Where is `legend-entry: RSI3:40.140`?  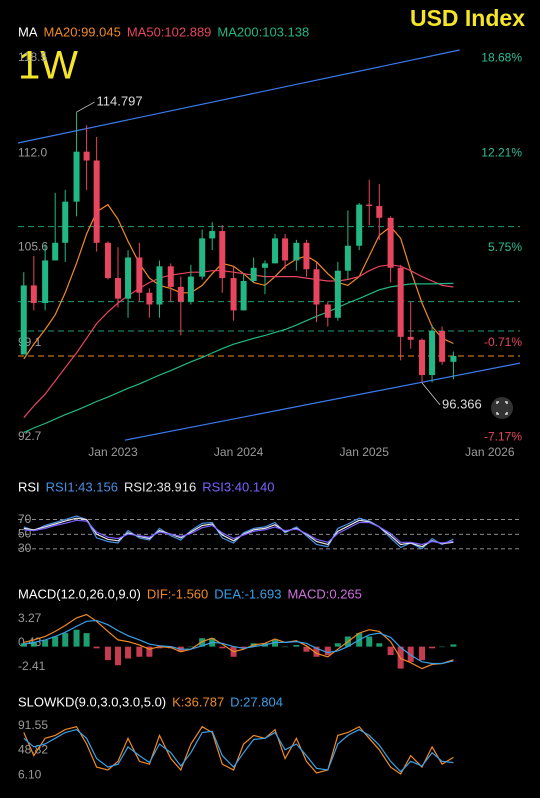
legend-entry: RSI3:40.140 is located at coordinates (238, 486).